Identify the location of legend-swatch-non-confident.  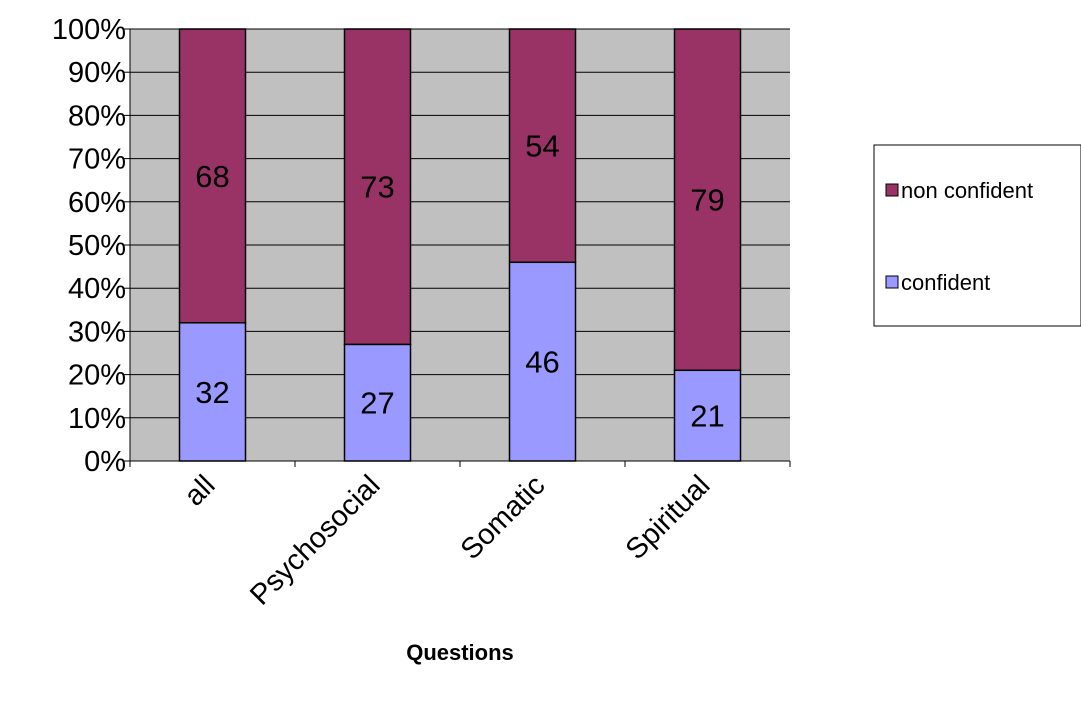
(892, 190).